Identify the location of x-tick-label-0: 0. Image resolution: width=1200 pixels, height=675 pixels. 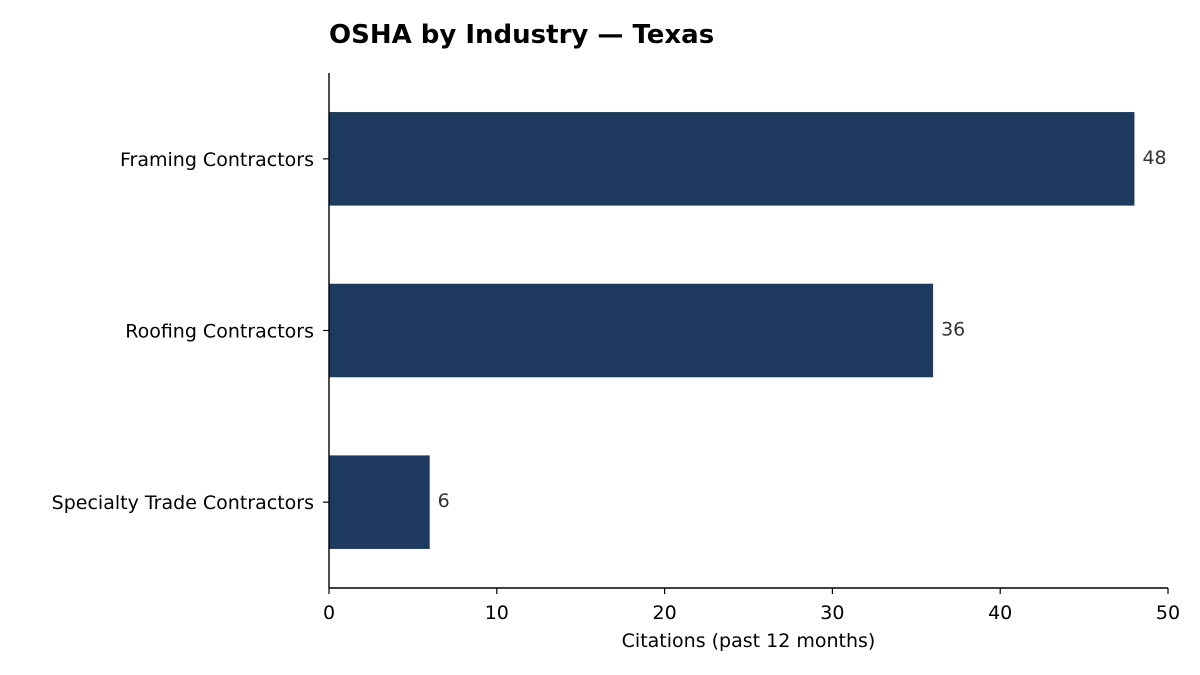
(329, 613).